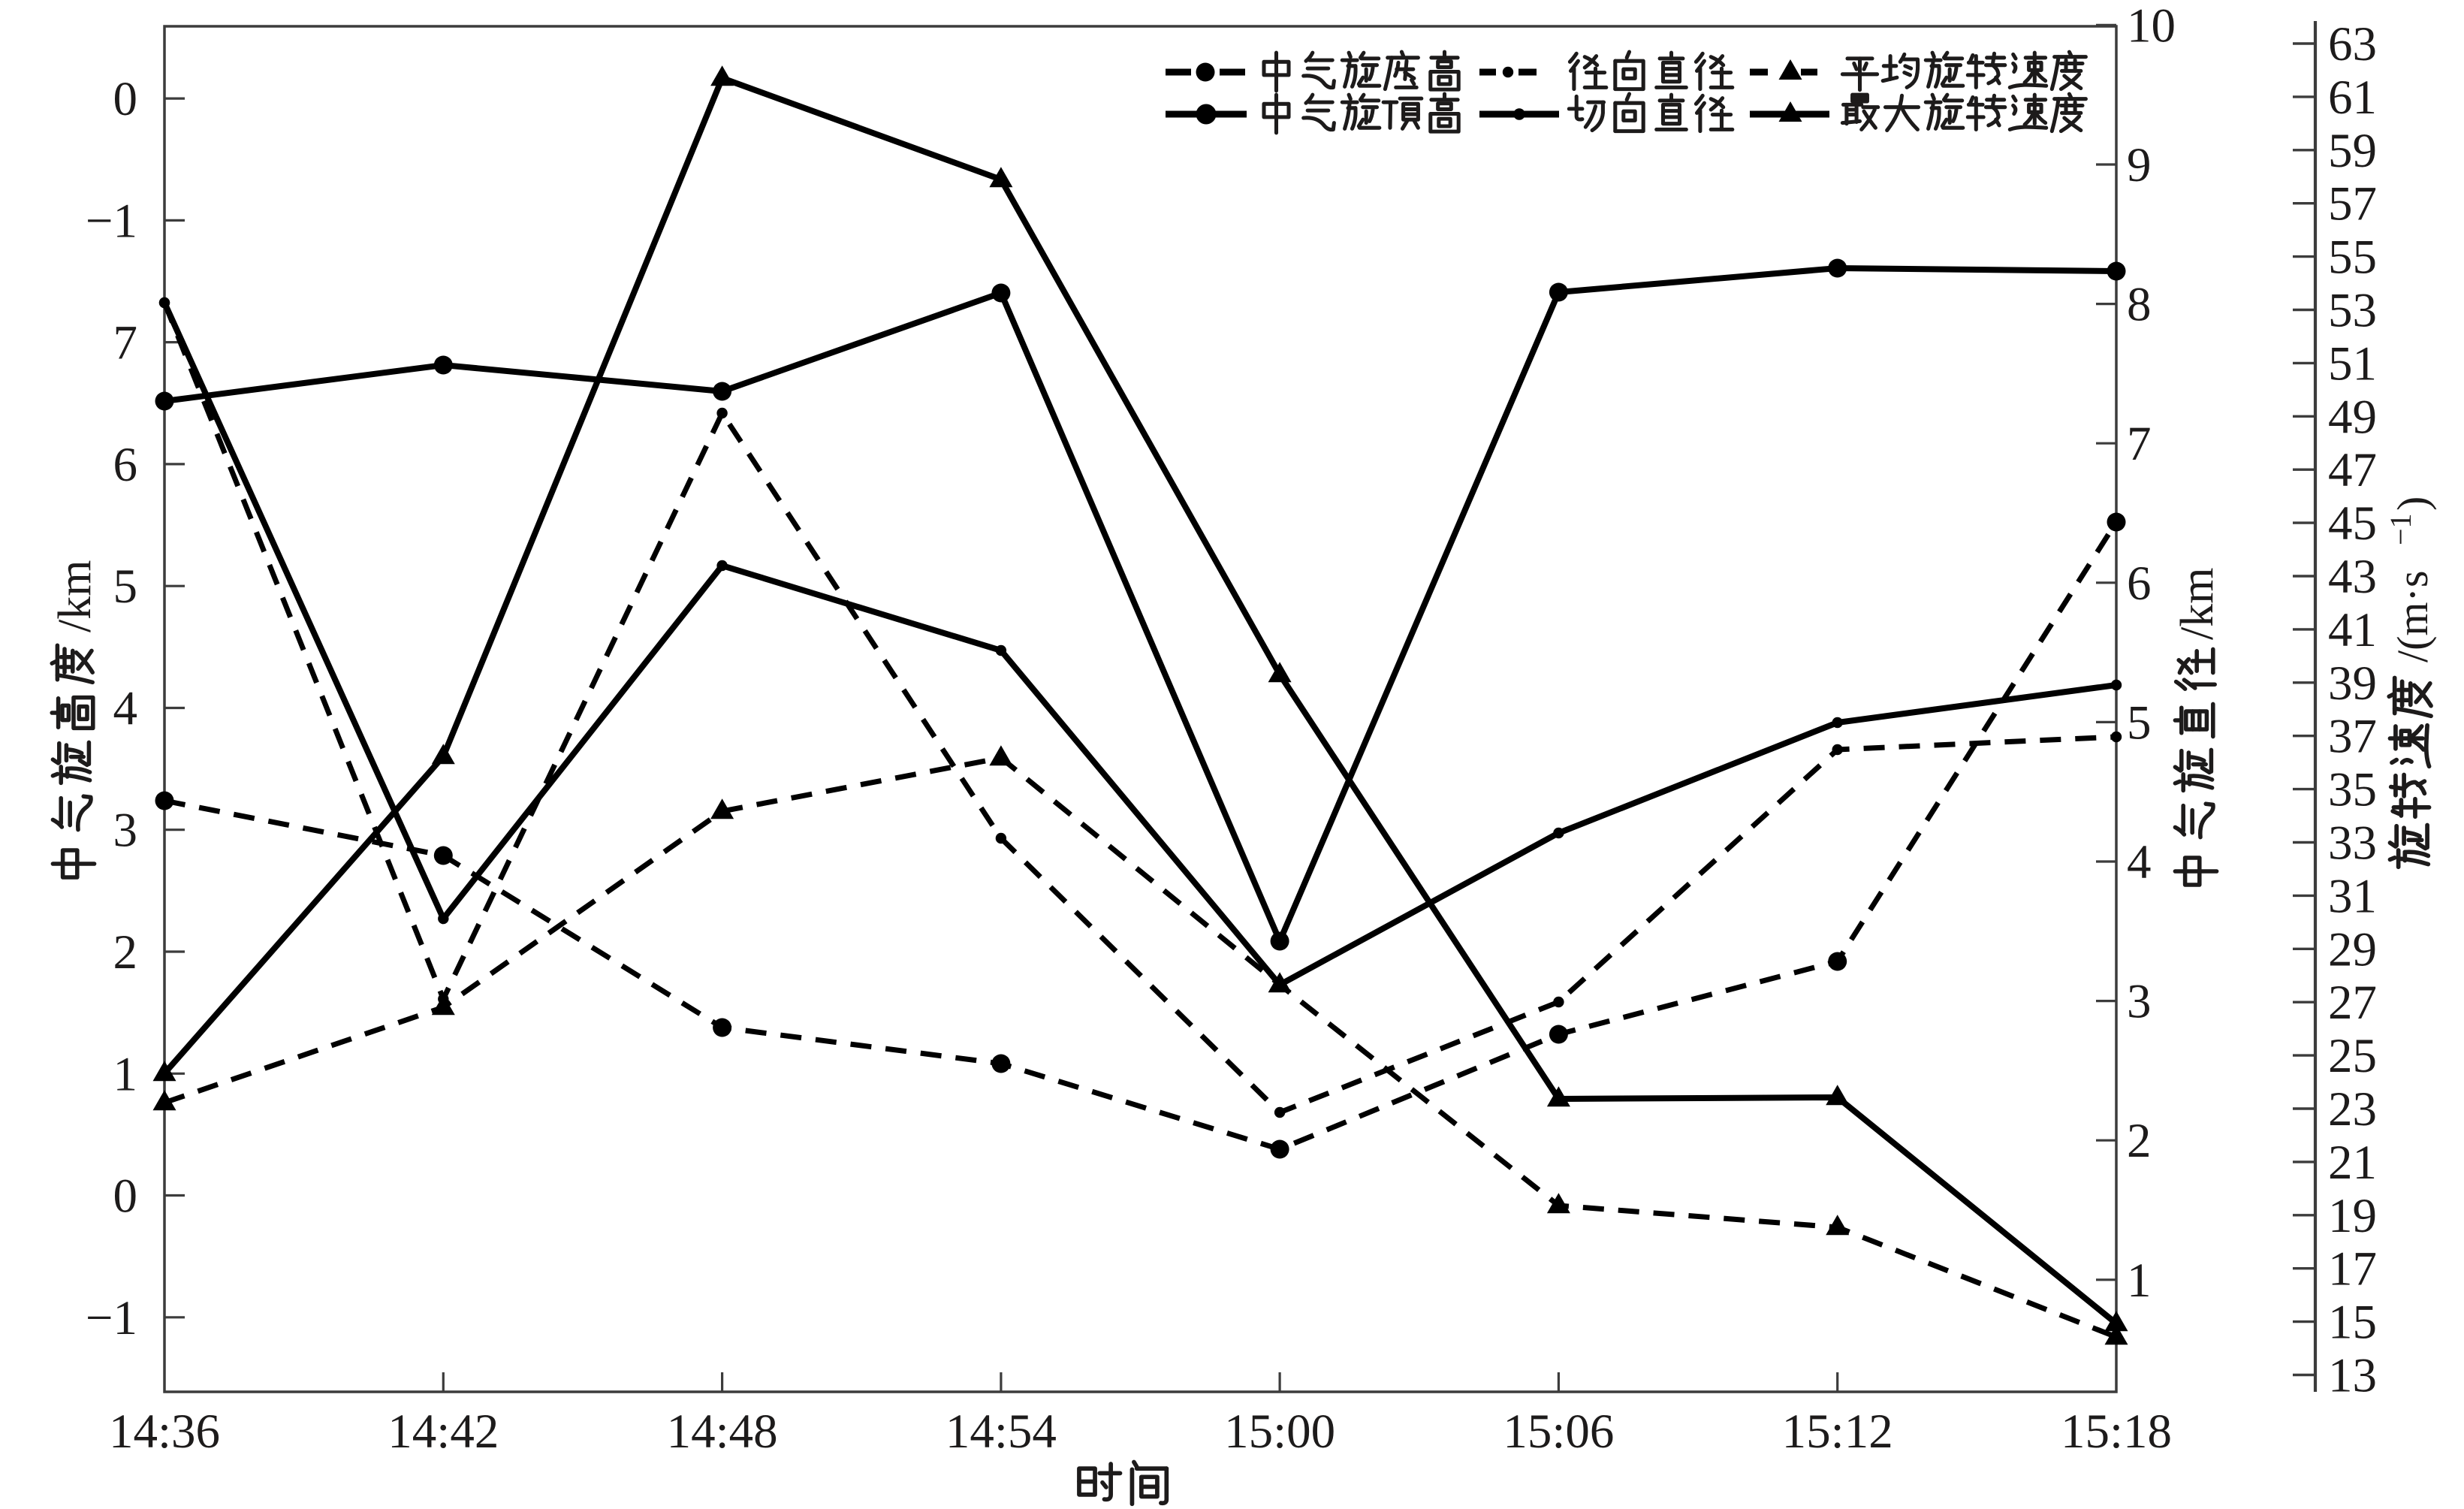 The image size is (2464, 1509). What do you see at coordinates (2352, 896) in the screenshot?
I see `svg-text: 31` at bounding box center [2352, 896].